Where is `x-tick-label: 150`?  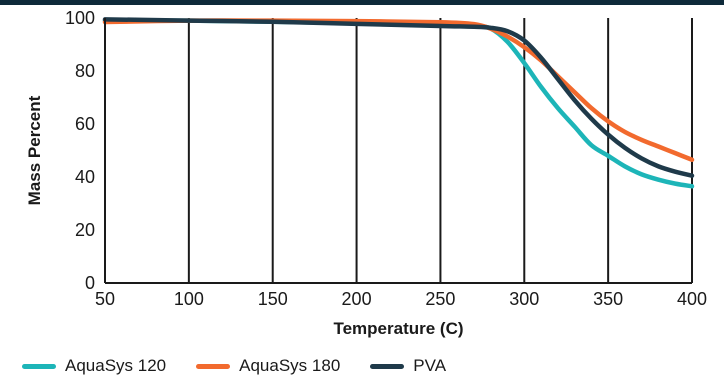 x-tick-label: 150 is located at coordinates (273, 299).